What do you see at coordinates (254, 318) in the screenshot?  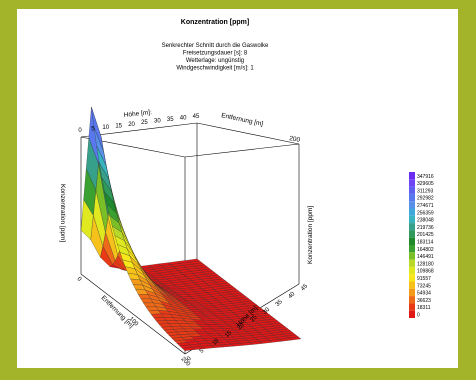 I see `hoehe-bottom-tick-label: 25` at bounding box center [254, 318].